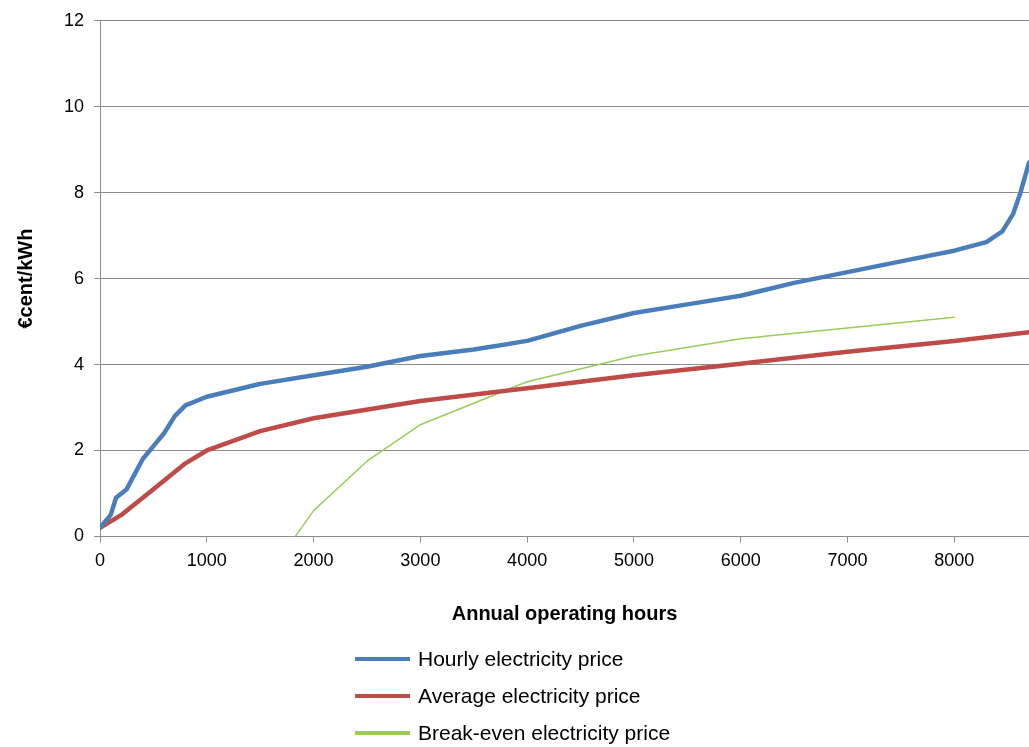  Describe the element at coordinates (633, 560) in the screenshot. I see `x-tick-label: 5000` at that location.